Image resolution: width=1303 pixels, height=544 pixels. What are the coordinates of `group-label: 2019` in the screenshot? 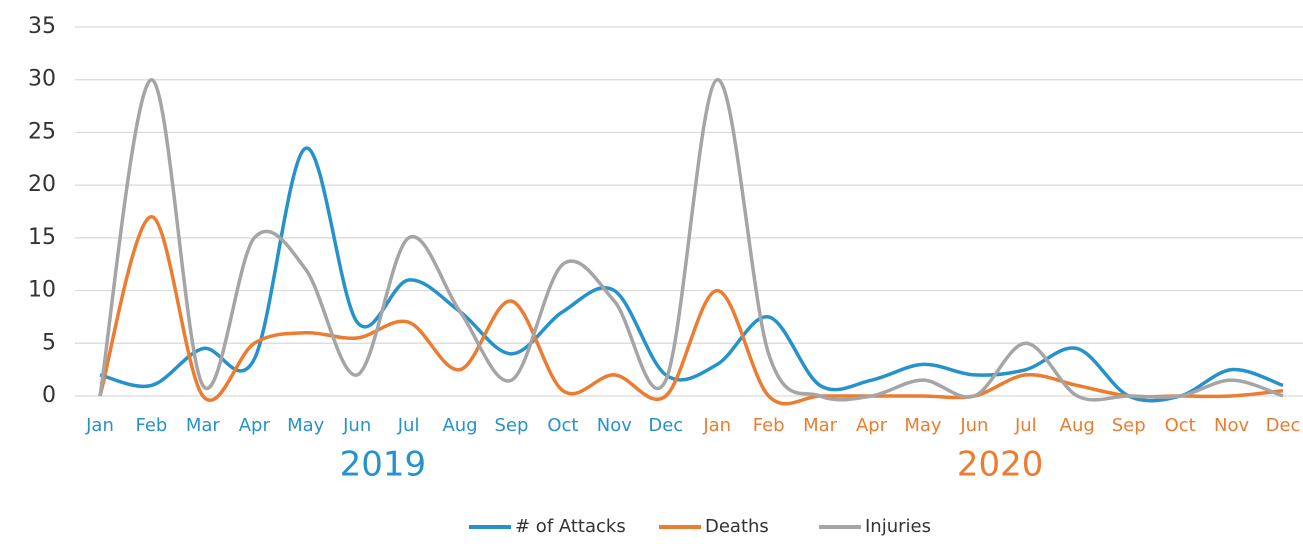 It's located at (383, 465).